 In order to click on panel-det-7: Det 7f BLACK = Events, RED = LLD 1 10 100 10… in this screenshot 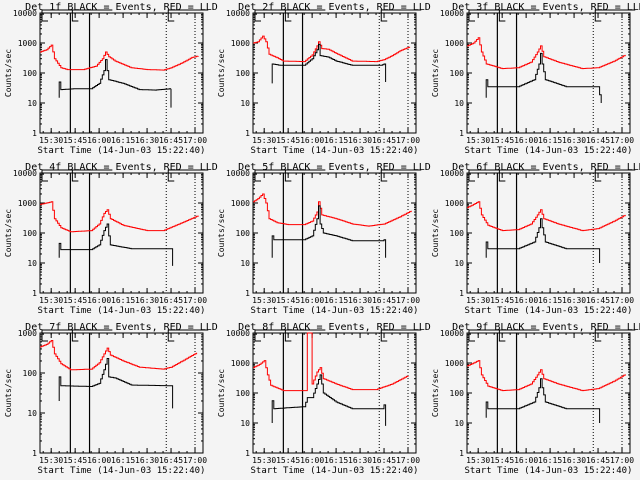, I will do `click(111, 399)`.